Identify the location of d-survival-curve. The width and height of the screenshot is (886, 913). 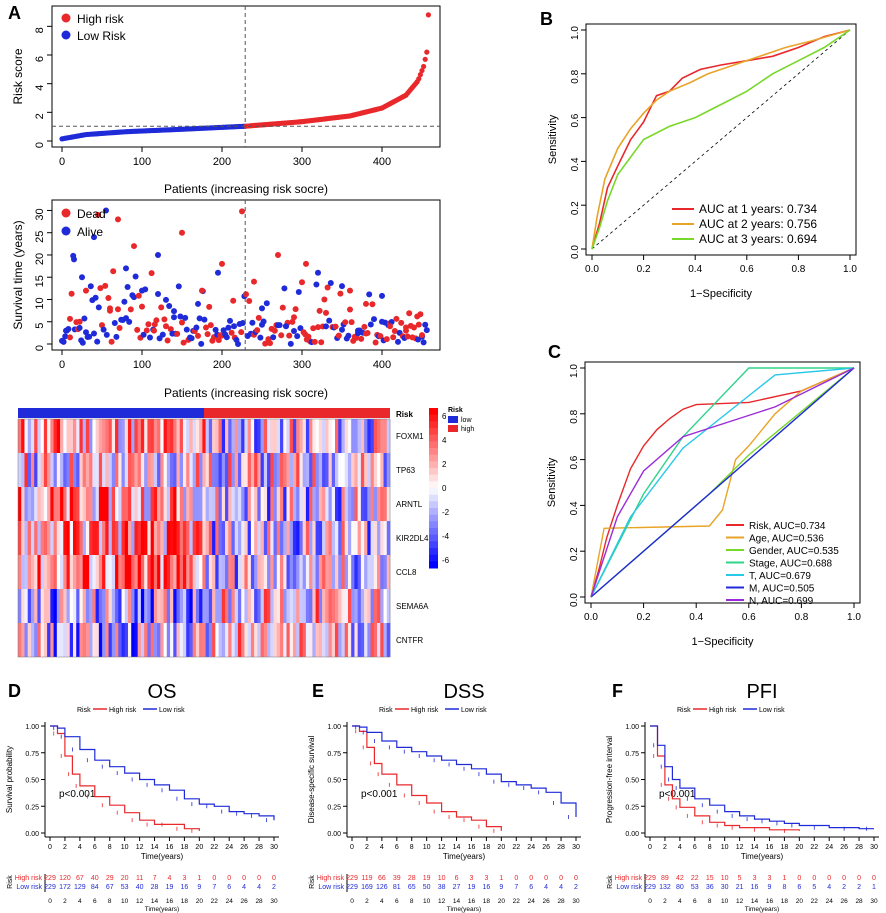
(162, 773).